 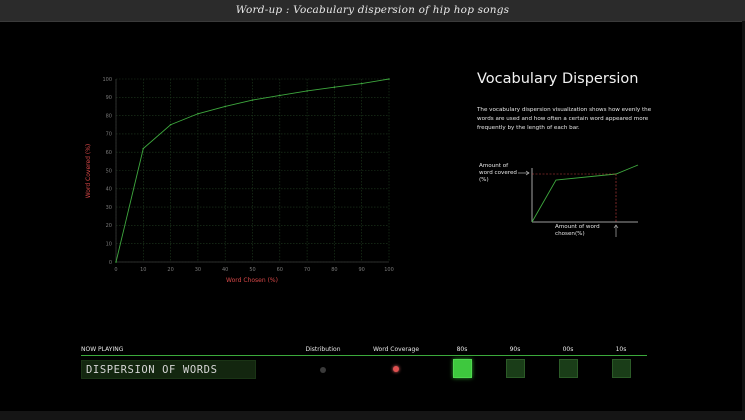 What do you see at coordinates (585, 193) in the screenshot?
I see `legend-curve` at bounding box center [585, 193].